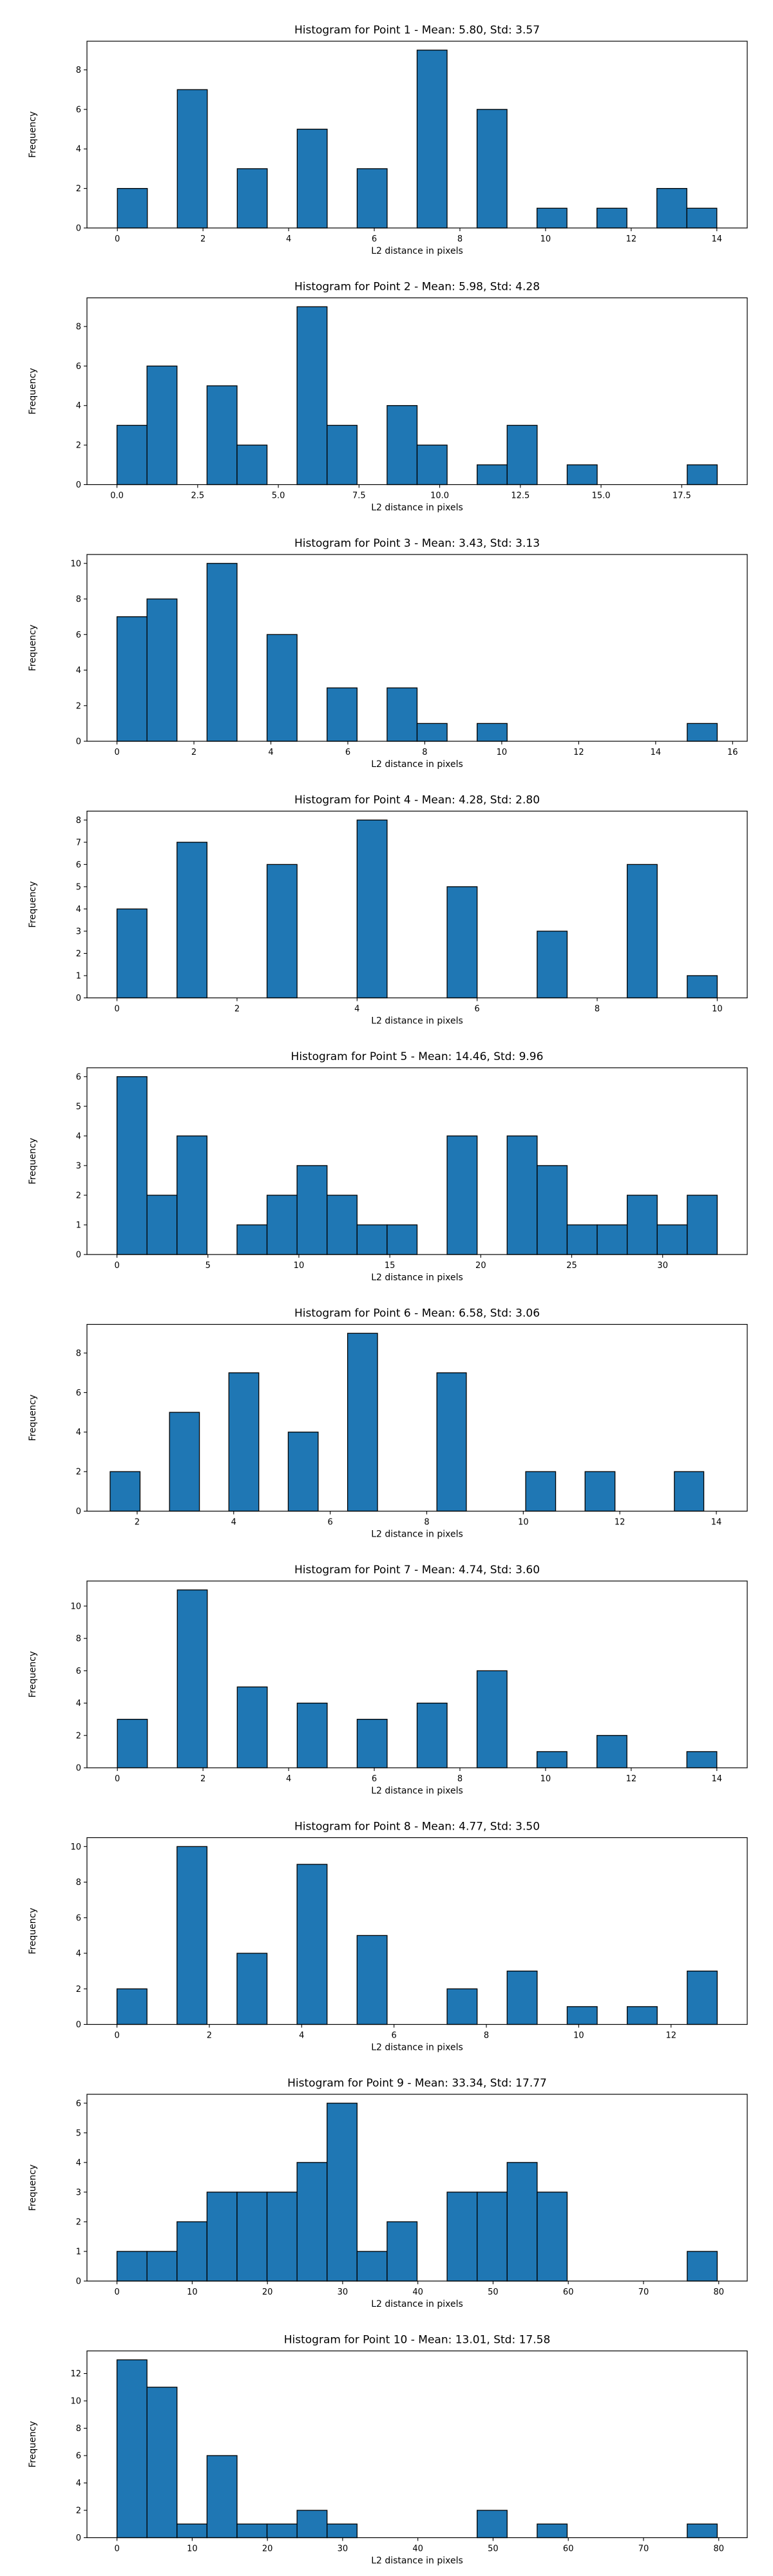 The image size is (773, 2576). I want to click on x-tick-label: 15.0, so click(601, 496).